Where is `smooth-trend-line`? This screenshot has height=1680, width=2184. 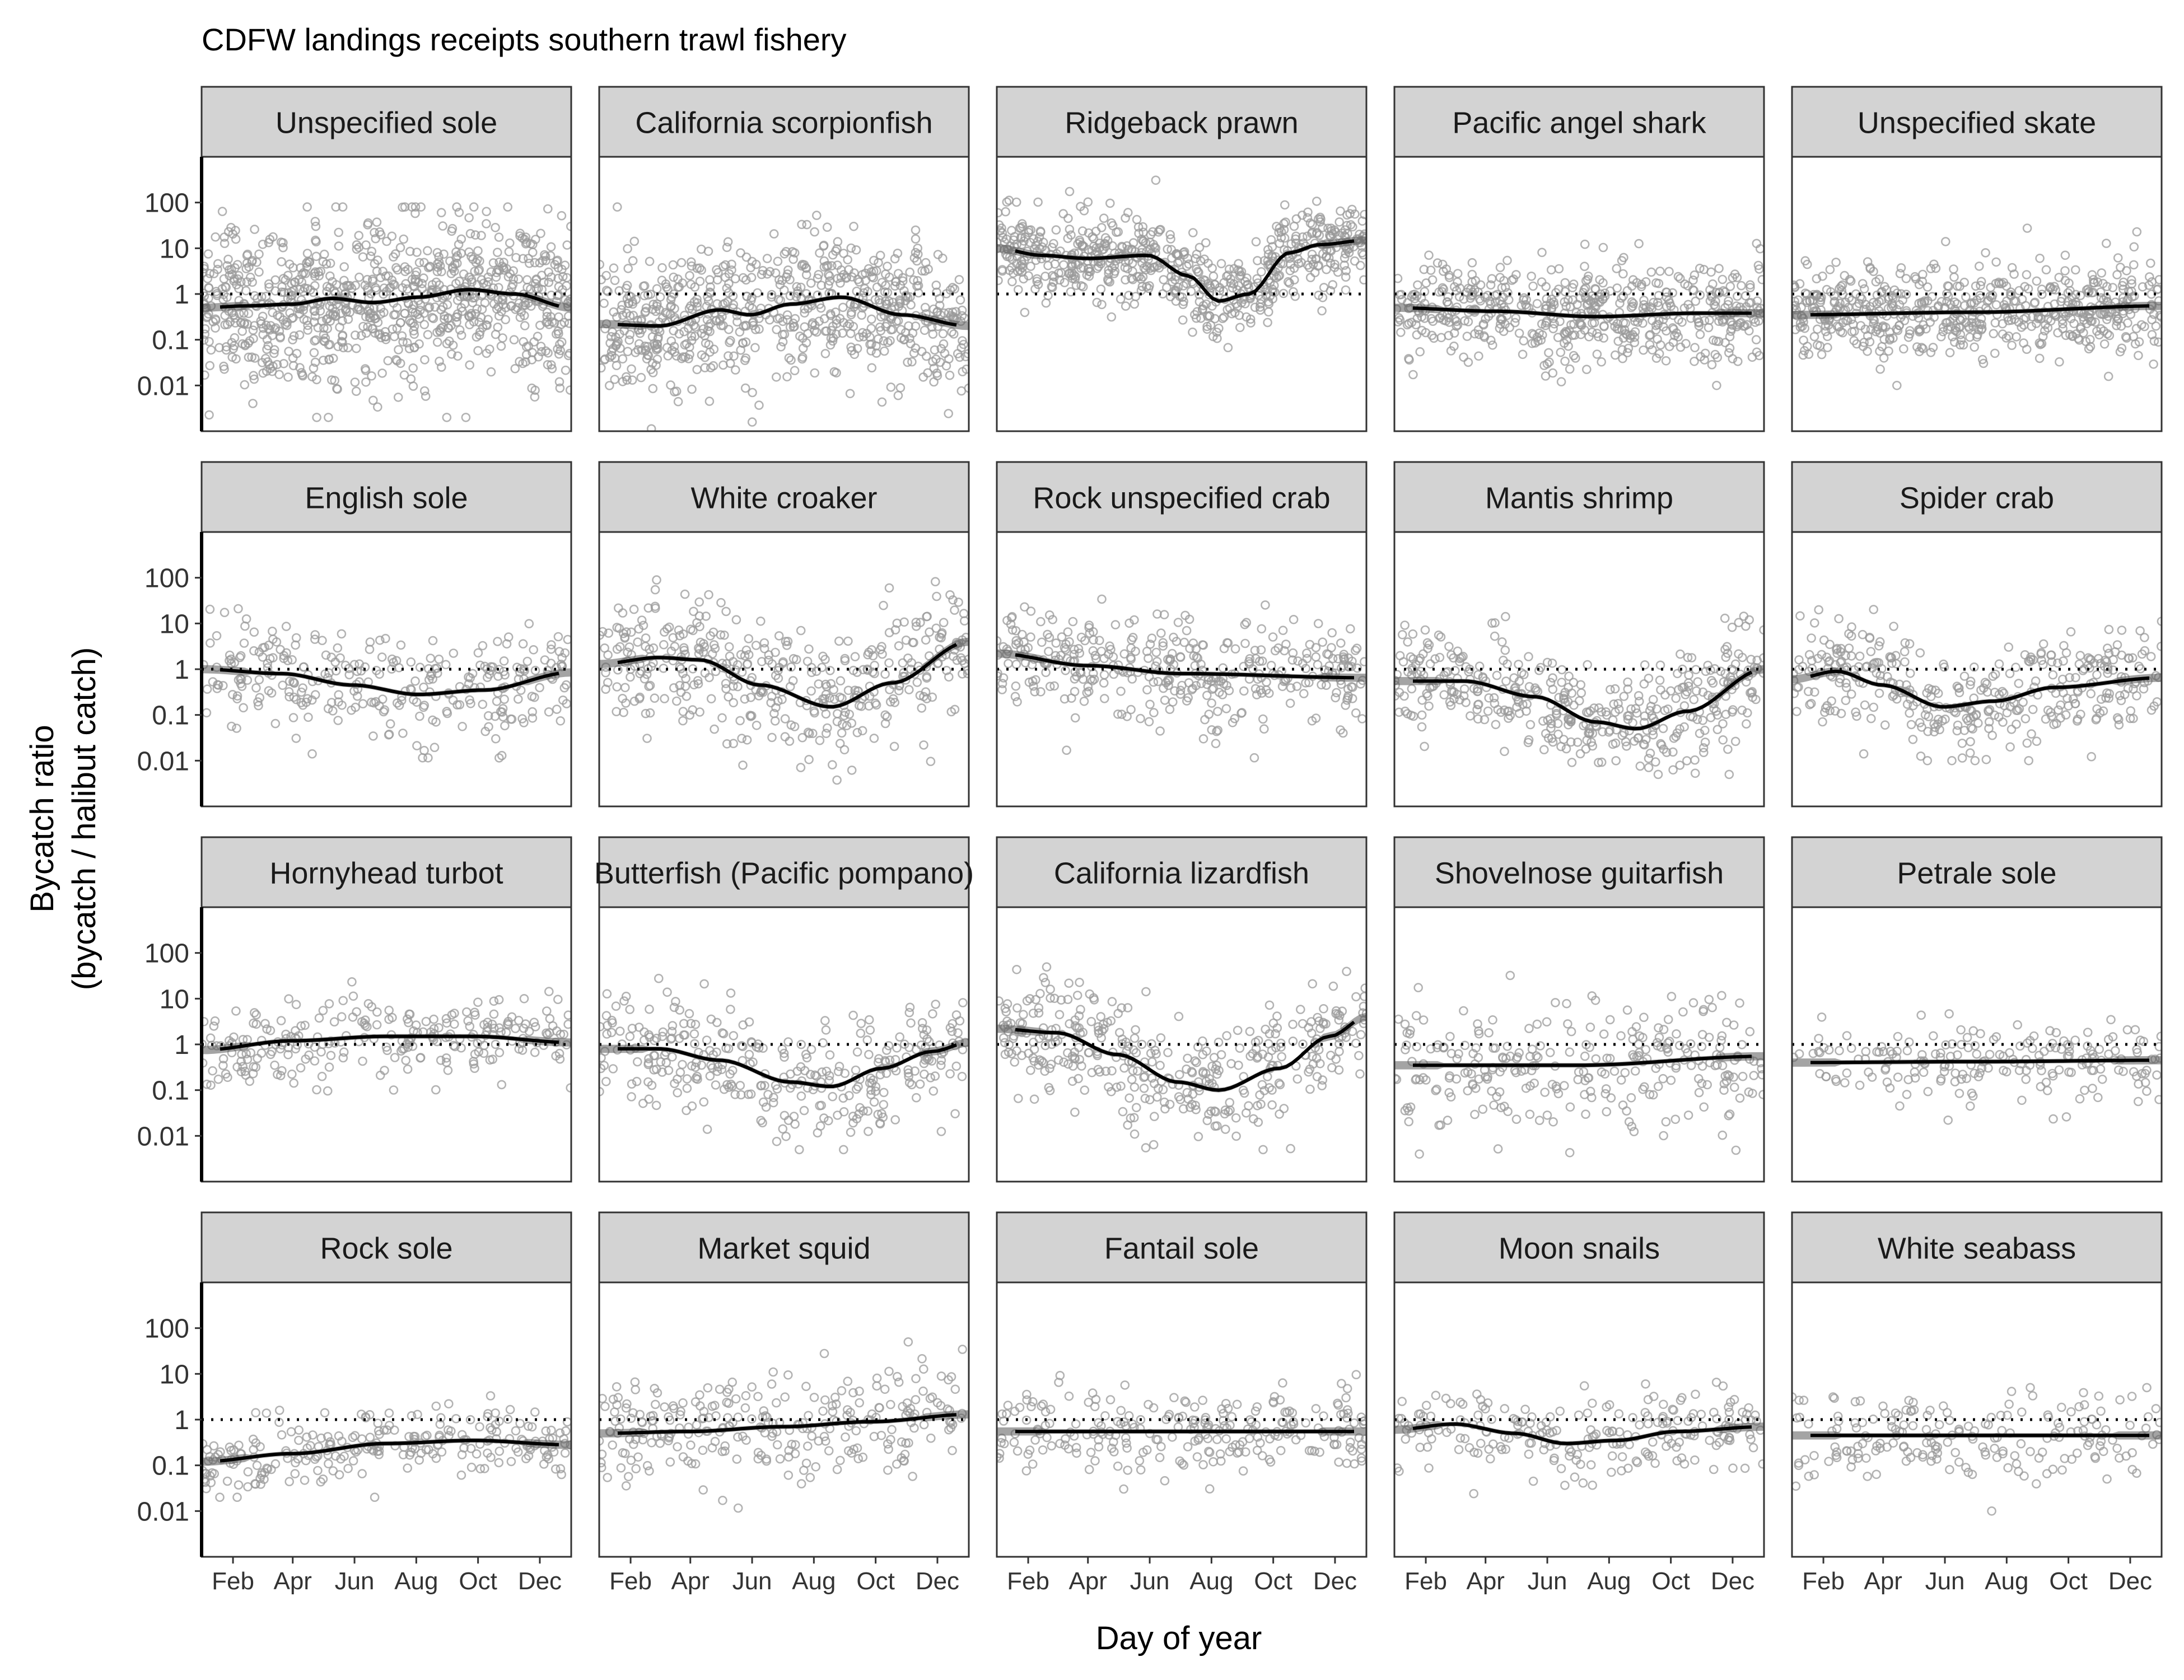 smooth-trend-line is located at coordinates (390, 683).